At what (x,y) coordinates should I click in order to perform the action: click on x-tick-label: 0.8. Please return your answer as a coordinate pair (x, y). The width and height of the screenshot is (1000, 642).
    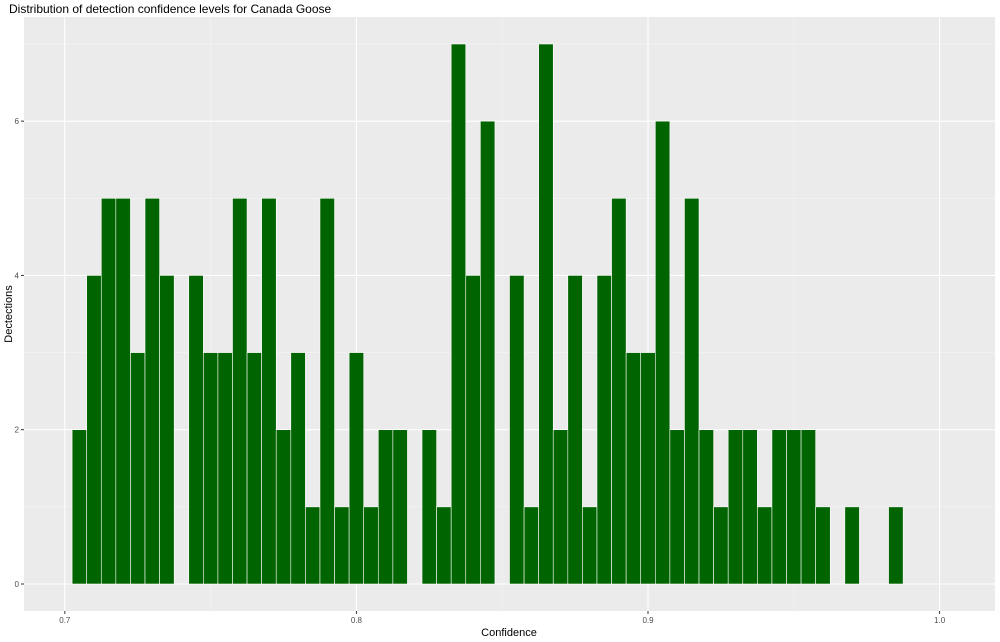
    Looking at the image, I should click on (357, 620).